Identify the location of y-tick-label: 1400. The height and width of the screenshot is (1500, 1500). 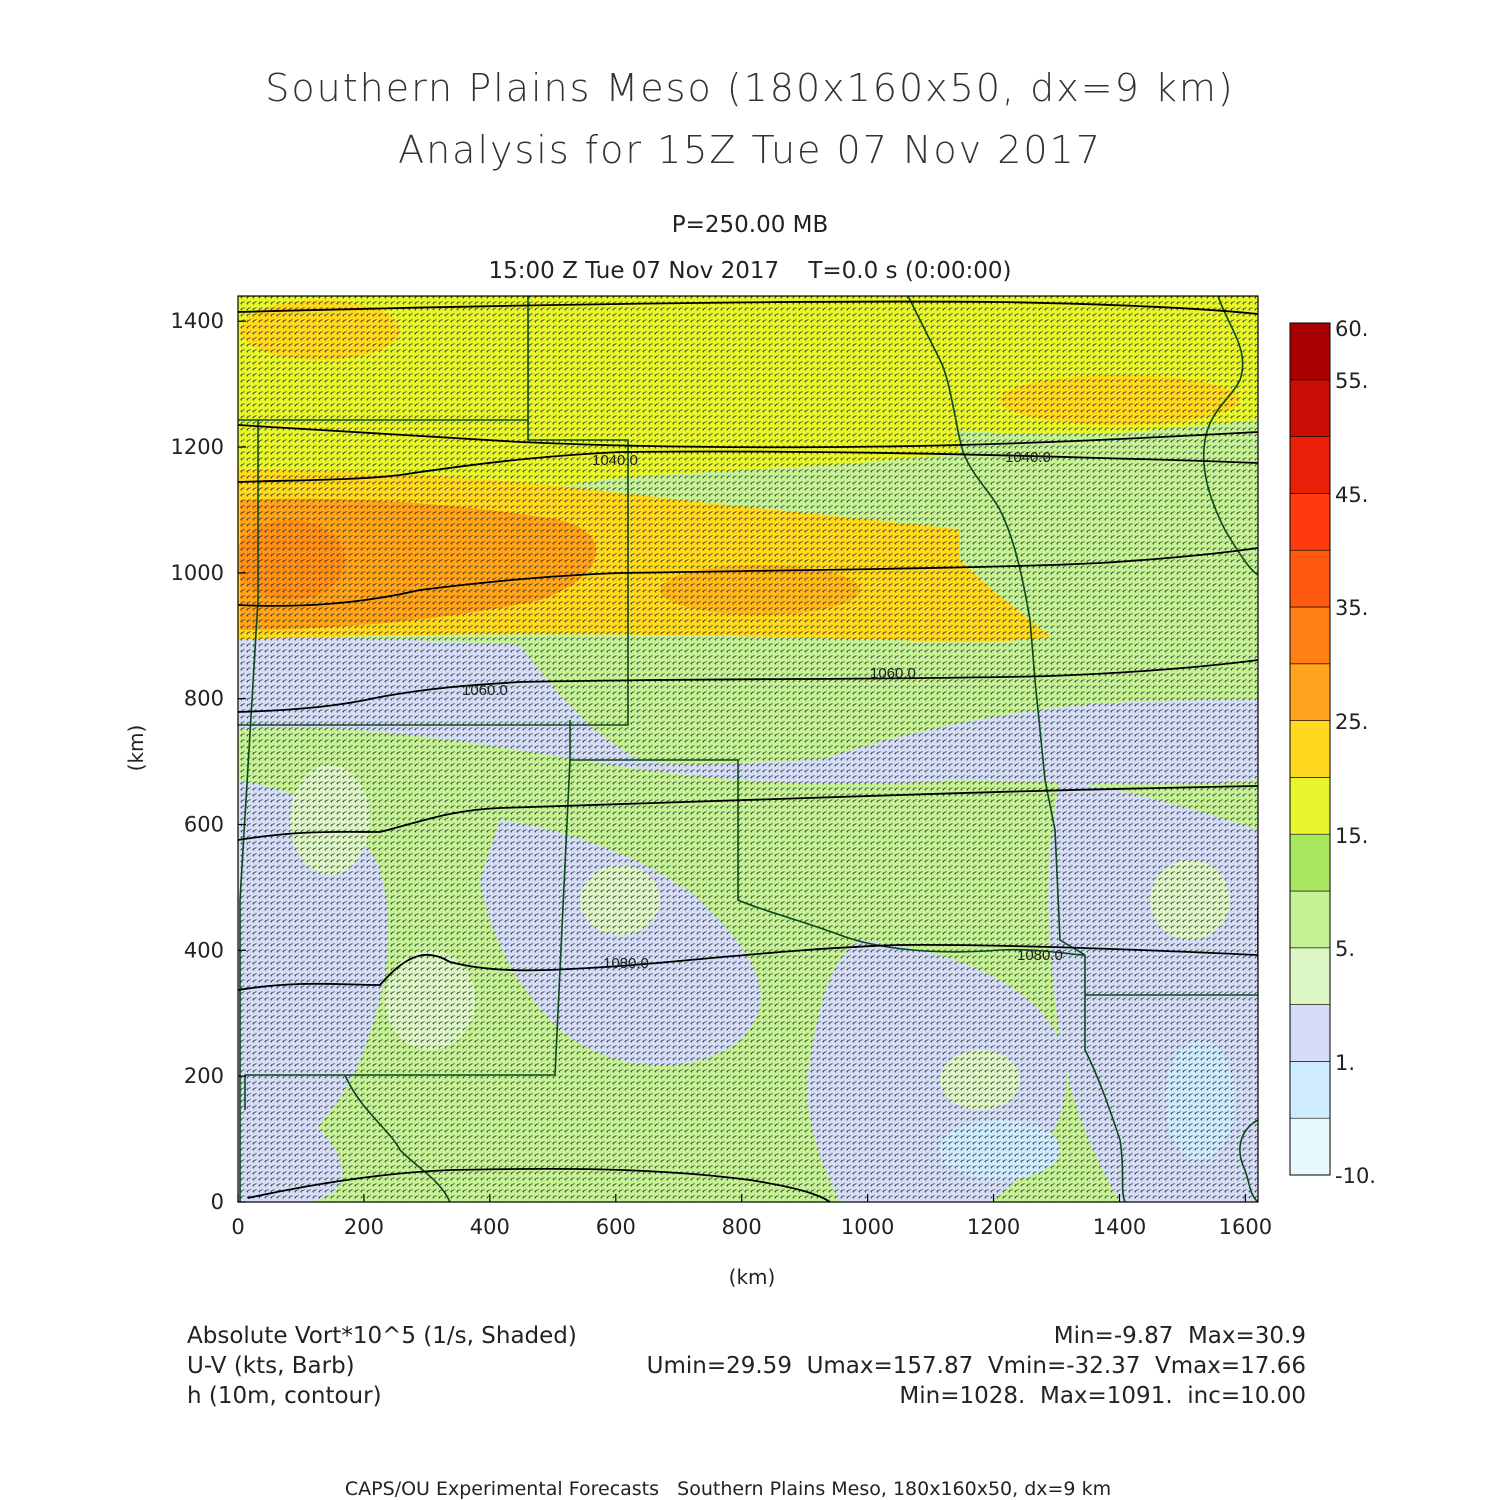
(197, 321).